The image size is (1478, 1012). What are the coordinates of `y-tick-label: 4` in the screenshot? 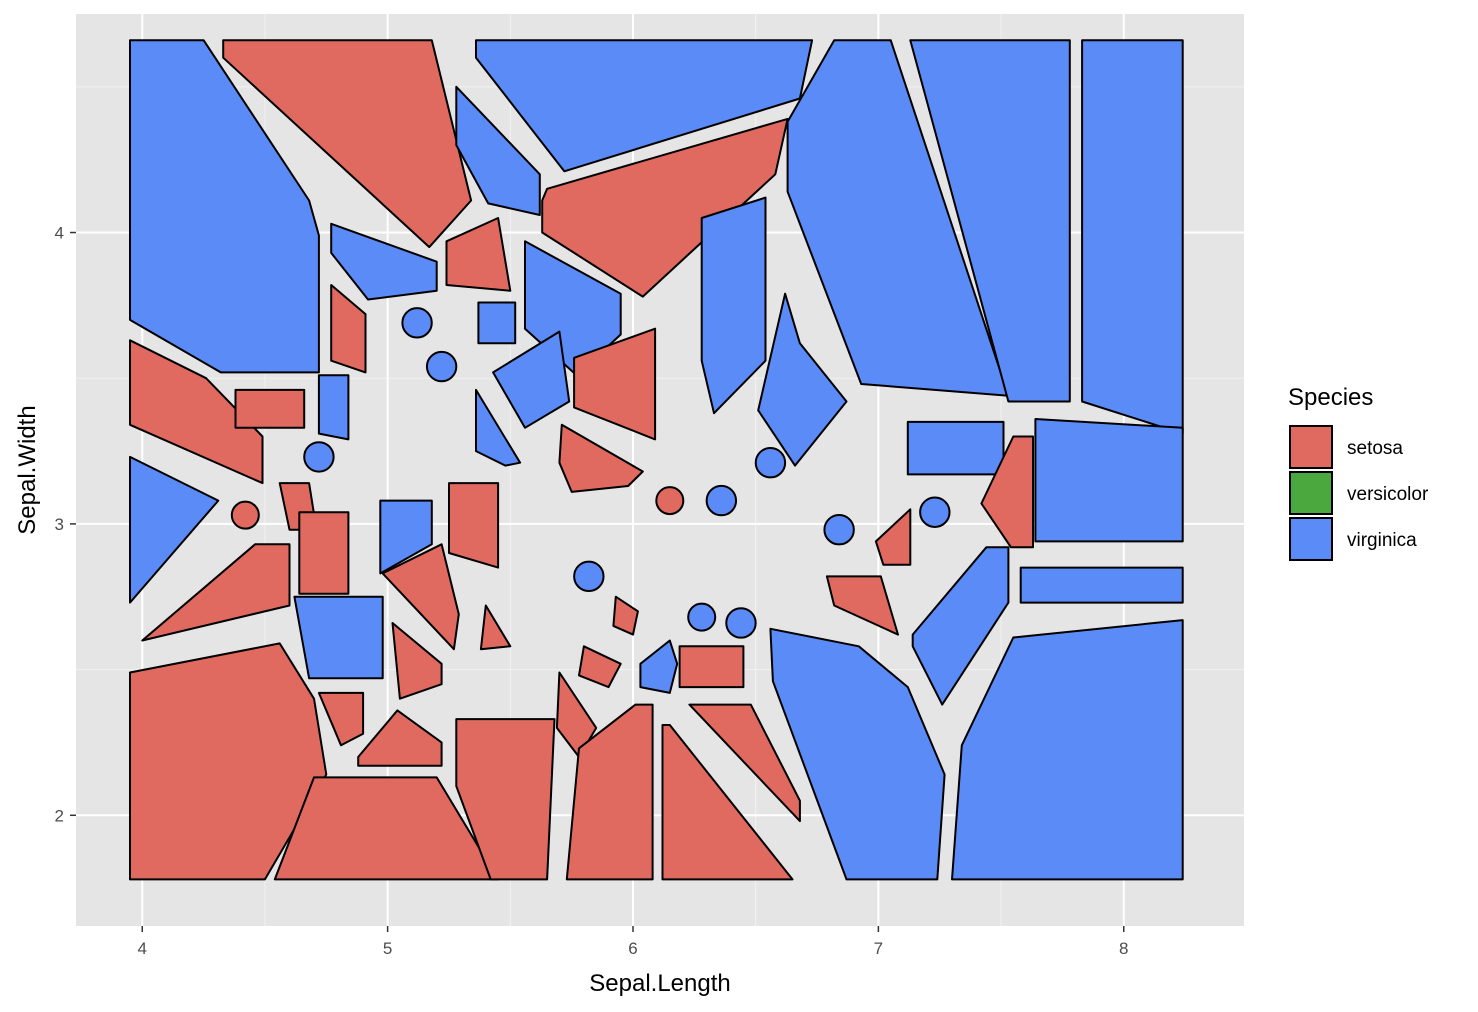 It's located at (59, 233).